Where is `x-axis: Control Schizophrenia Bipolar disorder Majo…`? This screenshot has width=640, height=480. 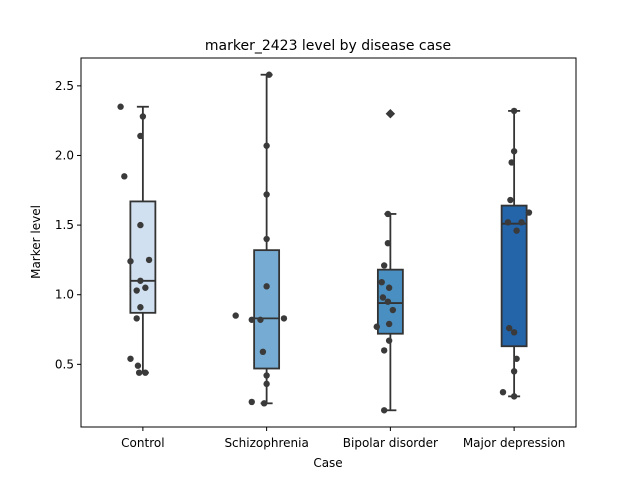 x-axis: Control Schizophrenia Bipolar disorder Majo… is located at coordinates (343, 438).